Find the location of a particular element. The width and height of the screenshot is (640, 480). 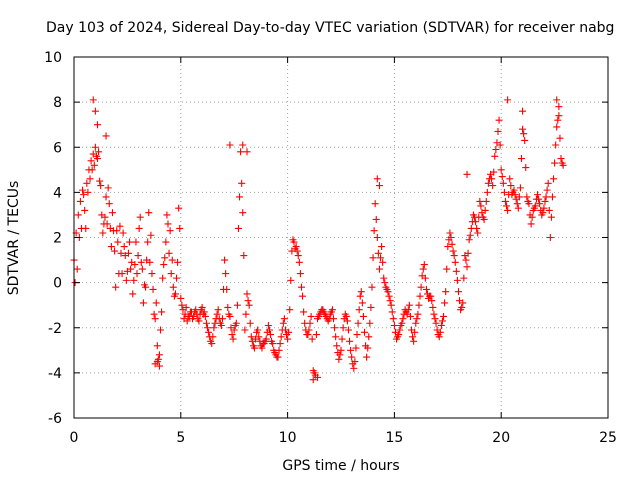

x-tick-label: 25 is located at coordinates (608, 438).